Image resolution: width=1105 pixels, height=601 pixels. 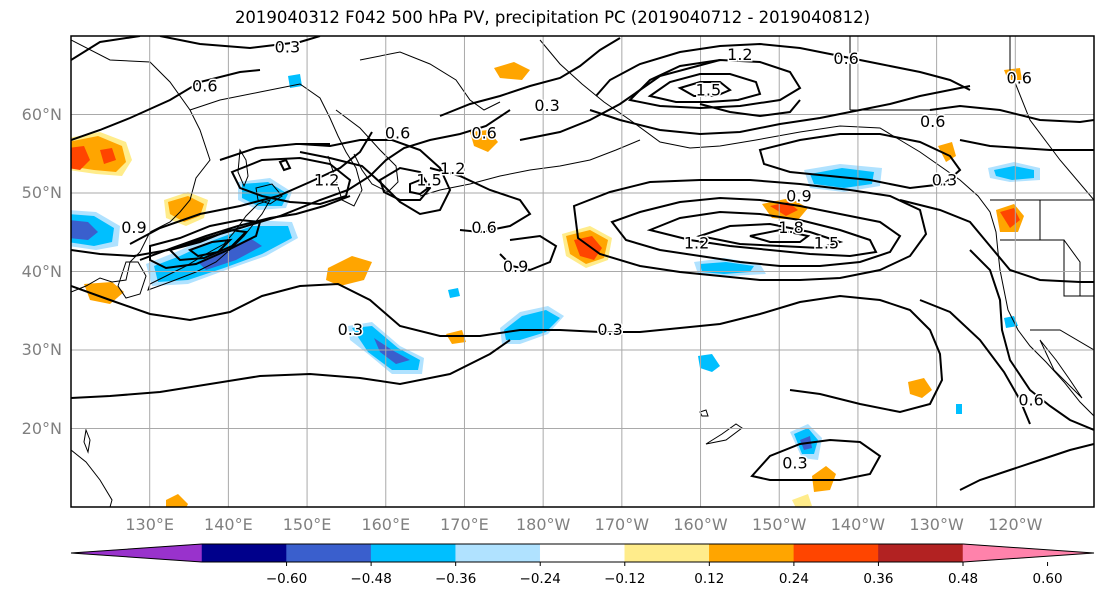 What do you see at coordinates (386, 524) in the screenshot?
I see `longitude-label: 160°E` at bounding box center [386, 524].